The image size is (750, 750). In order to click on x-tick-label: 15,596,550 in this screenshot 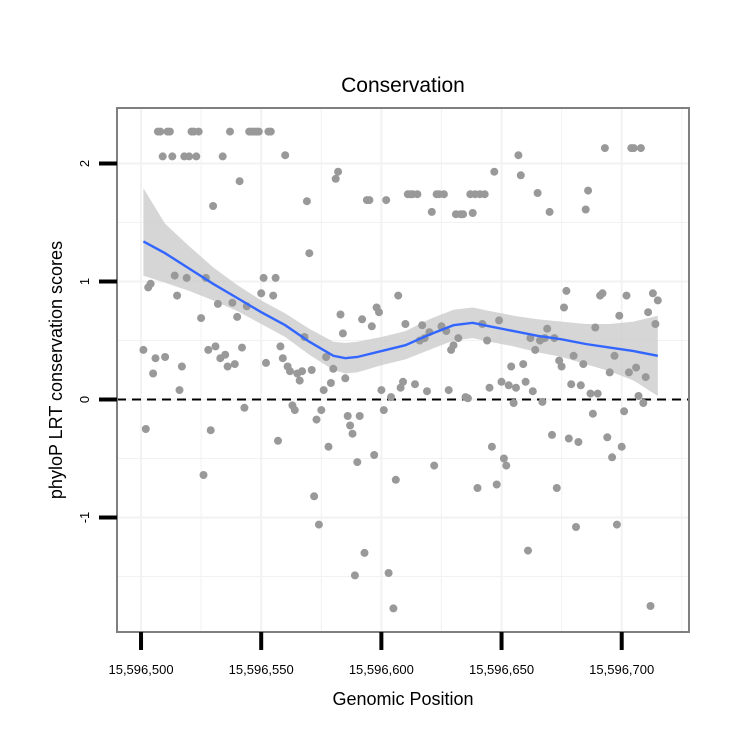, I will do `click(261, 669)`.